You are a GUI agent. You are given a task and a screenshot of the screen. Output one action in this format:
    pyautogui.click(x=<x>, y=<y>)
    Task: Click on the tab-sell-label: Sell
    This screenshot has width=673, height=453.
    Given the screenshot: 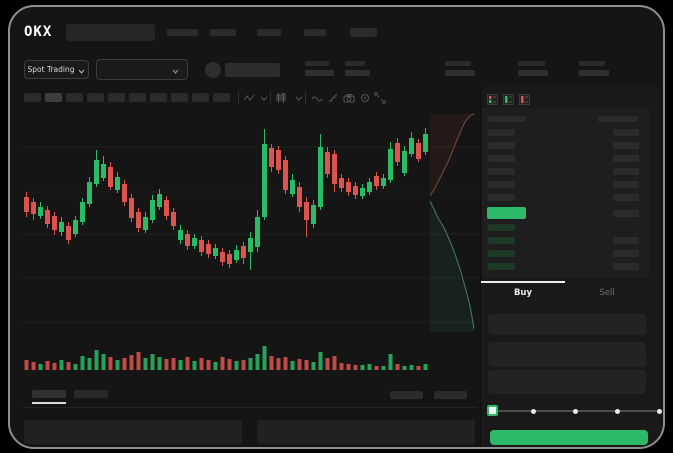 What is the action you would take?
    pyautogui.click(x=607, y=292)
    